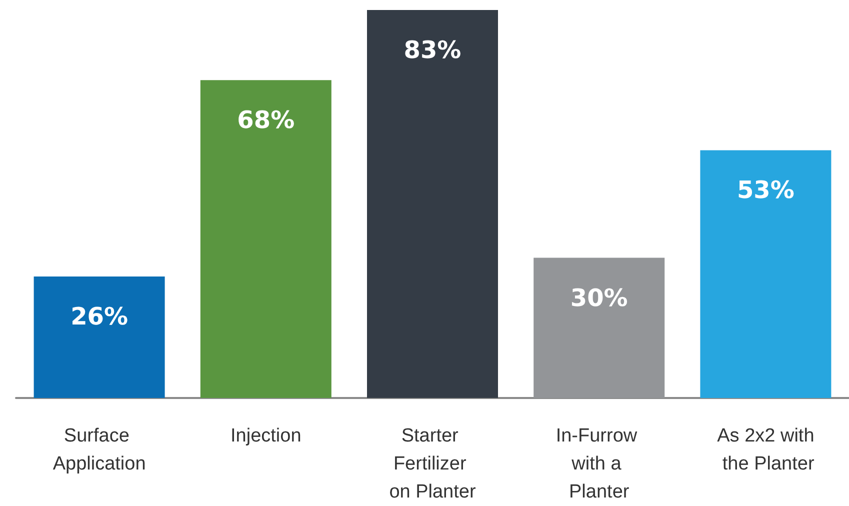 The image size is (849, 506). I want to click on data-label: 26%, so click(99, 316).